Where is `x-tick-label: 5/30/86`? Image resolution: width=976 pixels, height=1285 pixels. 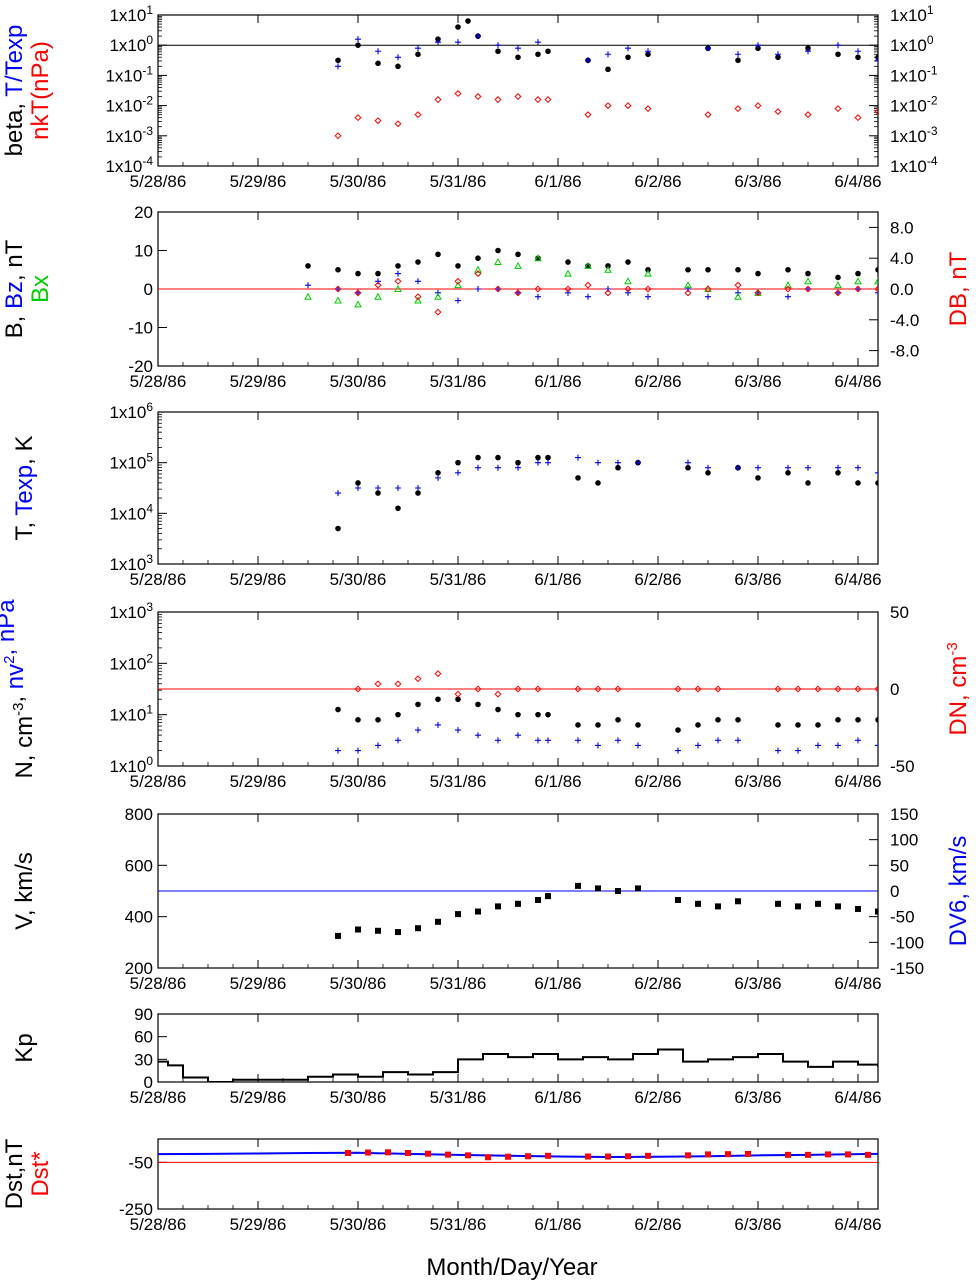 x-tick-label: 5/30/86 is located at coordinates (358, 781).